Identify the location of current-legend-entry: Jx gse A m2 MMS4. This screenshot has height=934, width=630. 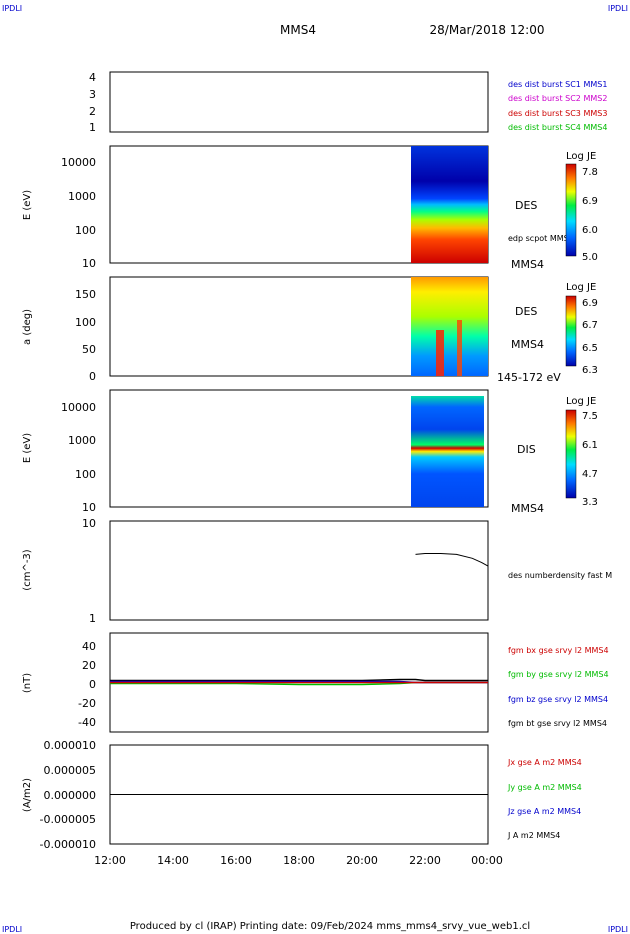
(544, 762).